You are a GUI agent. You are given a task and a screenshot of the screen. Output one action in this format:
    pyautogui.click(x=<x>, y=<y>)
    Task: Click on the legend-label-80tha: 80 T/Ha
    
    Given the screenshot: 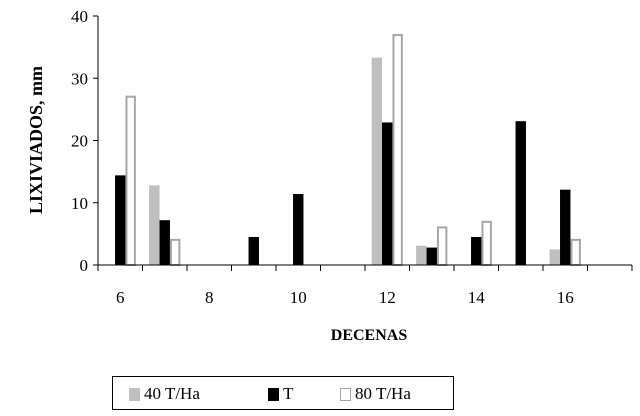 What is the action you would take?
    pyautogui.click(x=383, y=393)
    